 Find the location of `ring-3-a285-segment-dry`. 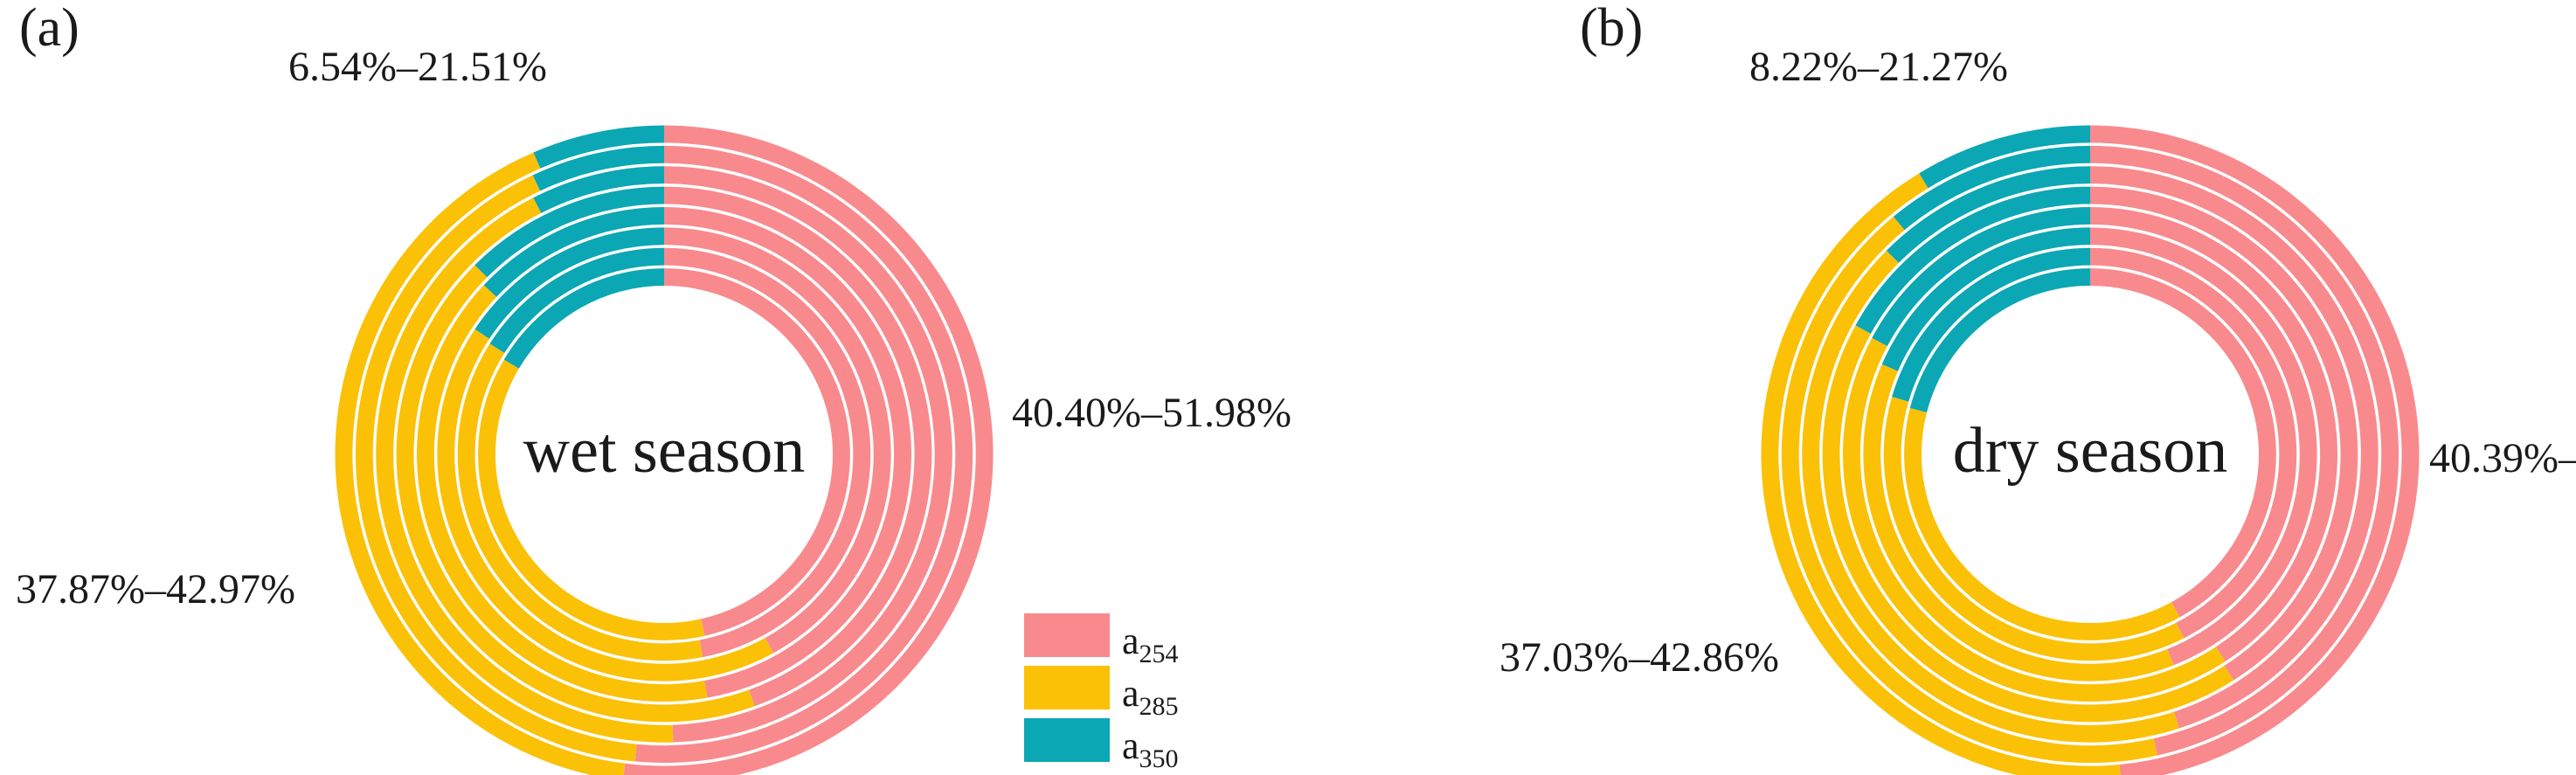

ring-3-a285-segment-dry is located at coordinates (2018, 522).